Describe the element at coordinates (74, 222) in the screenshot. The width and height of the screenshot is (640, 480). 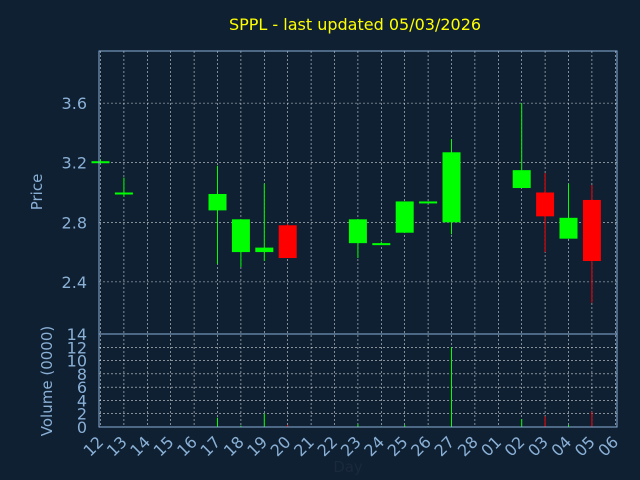
I see `price-tick-label: 2.8` at that location.